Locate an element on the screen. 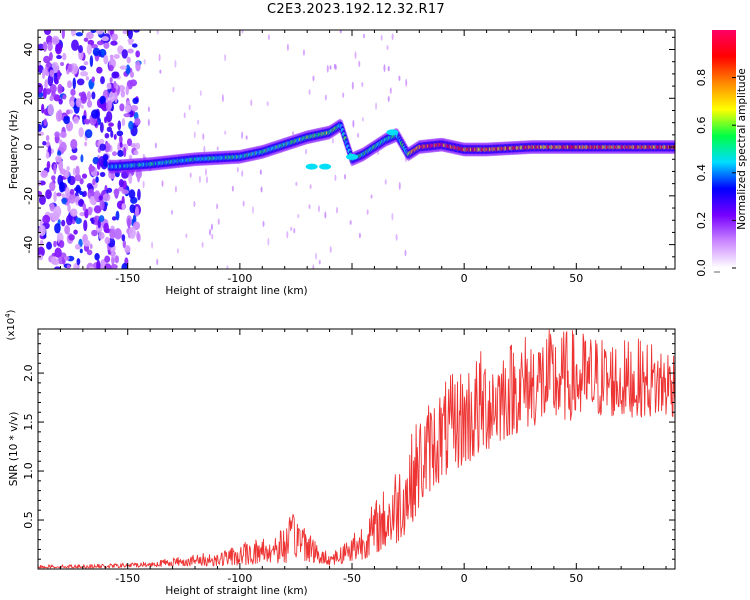 This screenshot has height=600, width=750. spectrogram-y-tick-label: -40 is located at coordinates (28, 245).